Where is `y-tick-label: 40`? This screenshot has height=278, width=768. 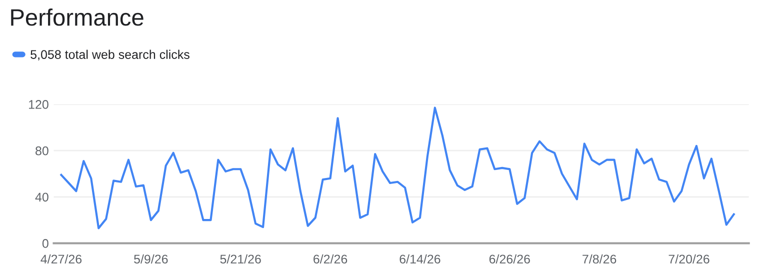 y-tick-label: 40 is located at coordinates (41, 197).